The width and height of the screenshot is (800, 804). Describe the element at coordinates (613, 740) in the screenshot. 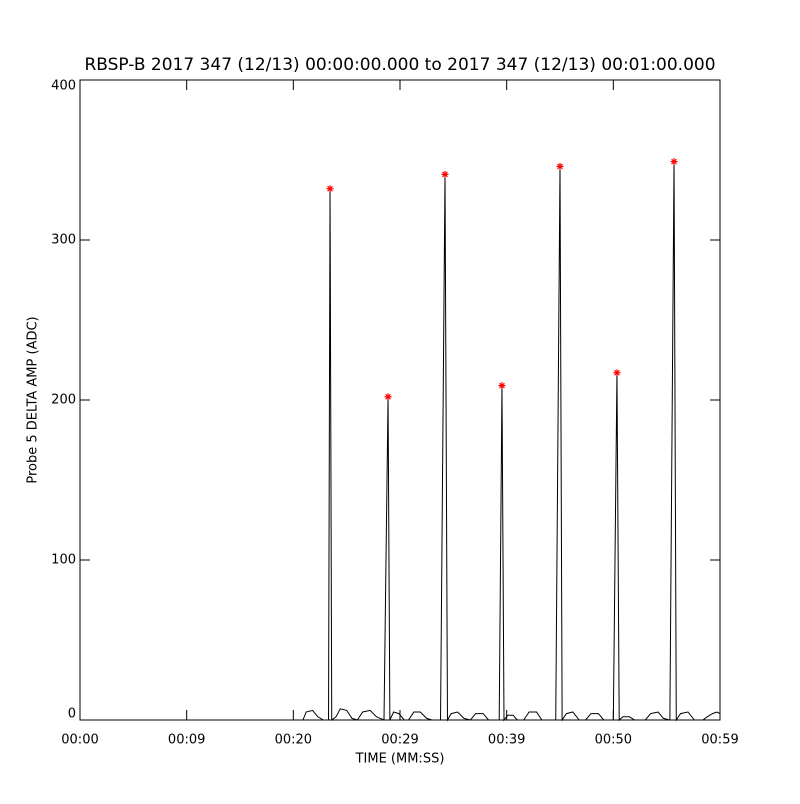

I see `x-tick-label: 00:50` at that location.